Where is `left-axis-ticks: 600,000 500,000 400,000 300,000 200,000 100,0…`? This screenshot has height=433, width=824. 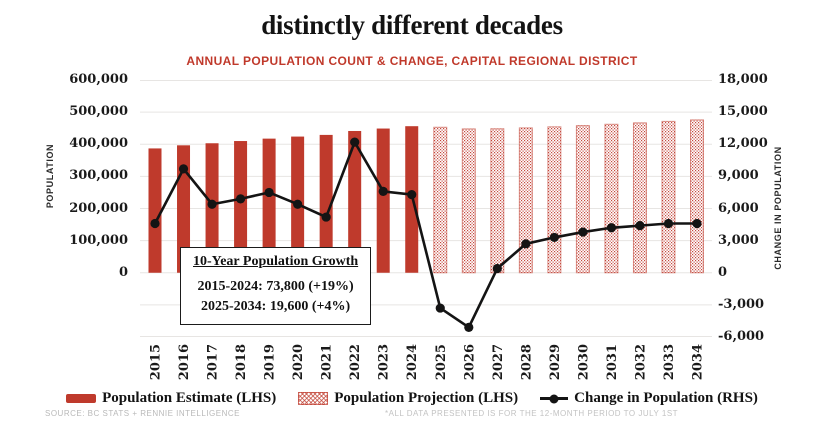
left-axis-ticks: 600,000 500,000 400,000 300,000 200,000 100,0… is located at coordinates (92, 204).